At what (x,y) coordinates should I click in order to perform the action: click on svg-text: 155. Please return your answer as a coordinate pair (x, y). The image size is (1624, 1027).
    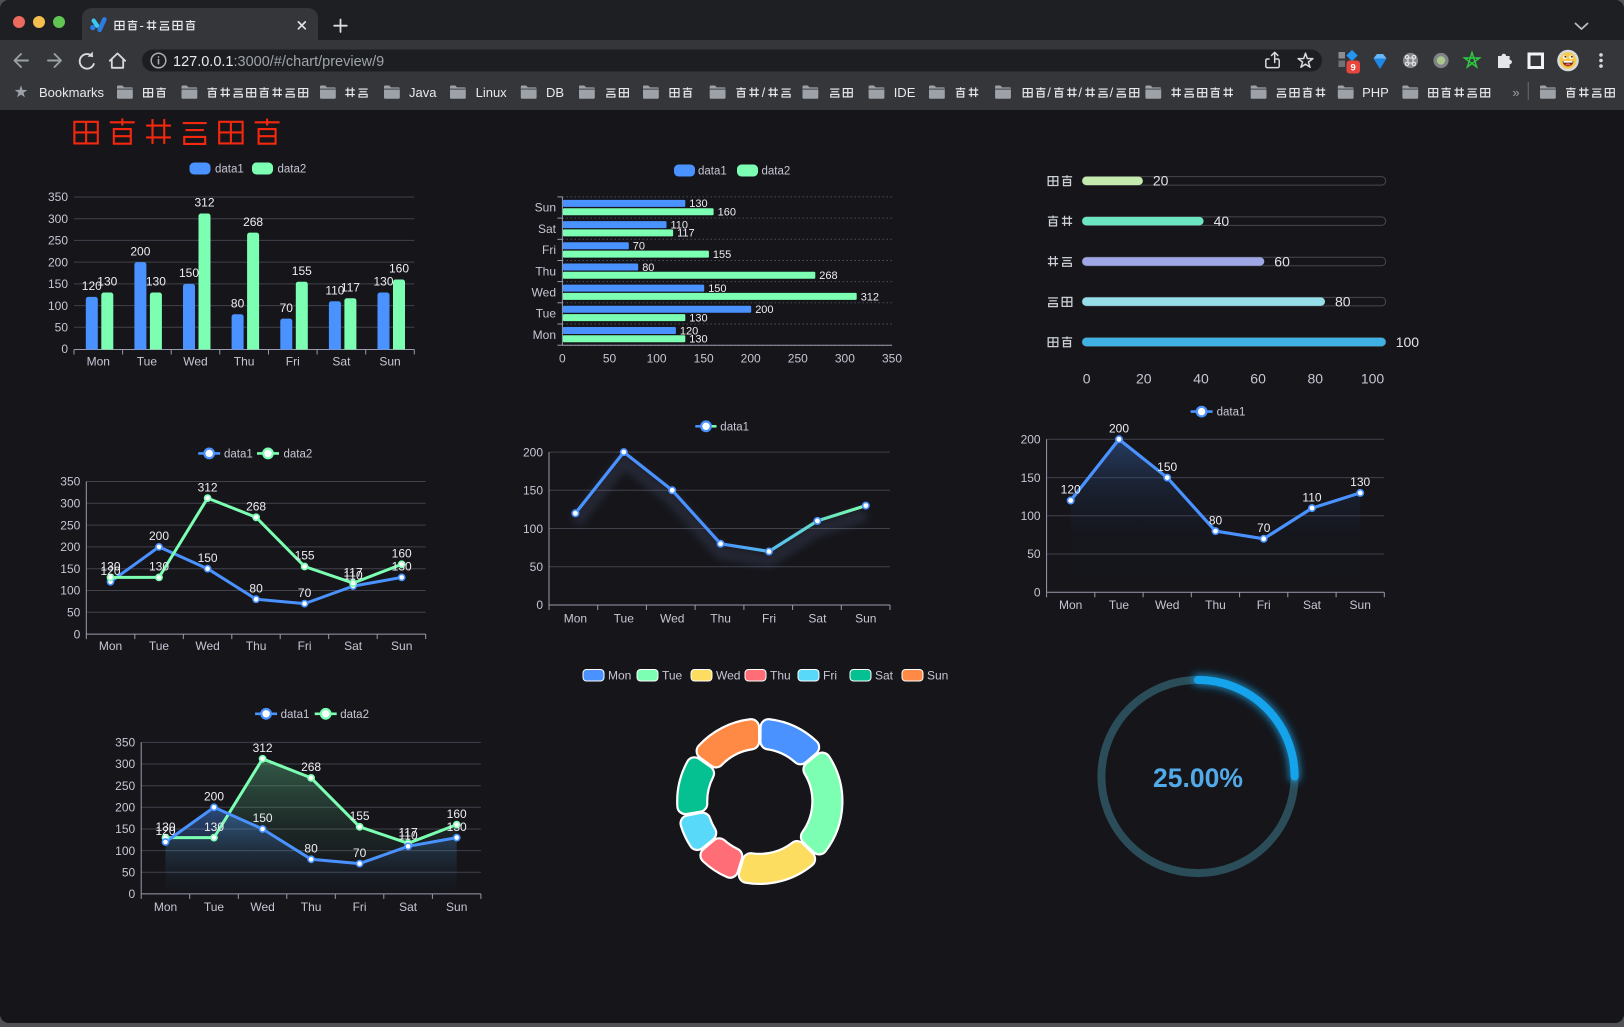
    Looking at the image, I should click on (360, 816).